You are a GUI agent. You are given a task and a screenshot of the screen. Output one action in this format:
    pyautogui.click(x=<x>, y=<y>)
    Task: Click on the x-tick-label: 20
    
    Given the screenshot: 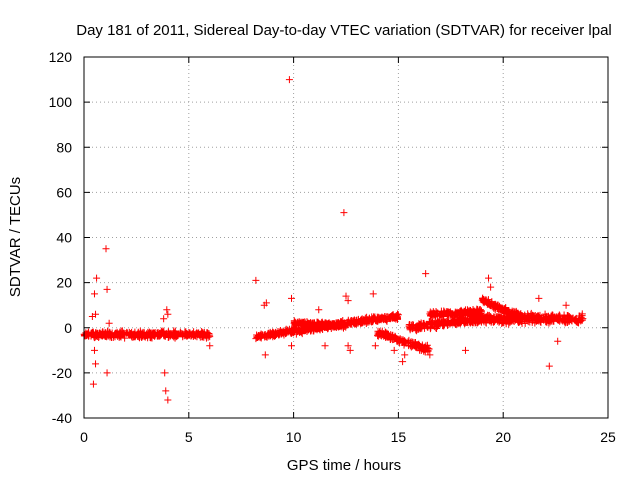 What is the action you would take?
    pyautogui.click(x=503, y=437)
    